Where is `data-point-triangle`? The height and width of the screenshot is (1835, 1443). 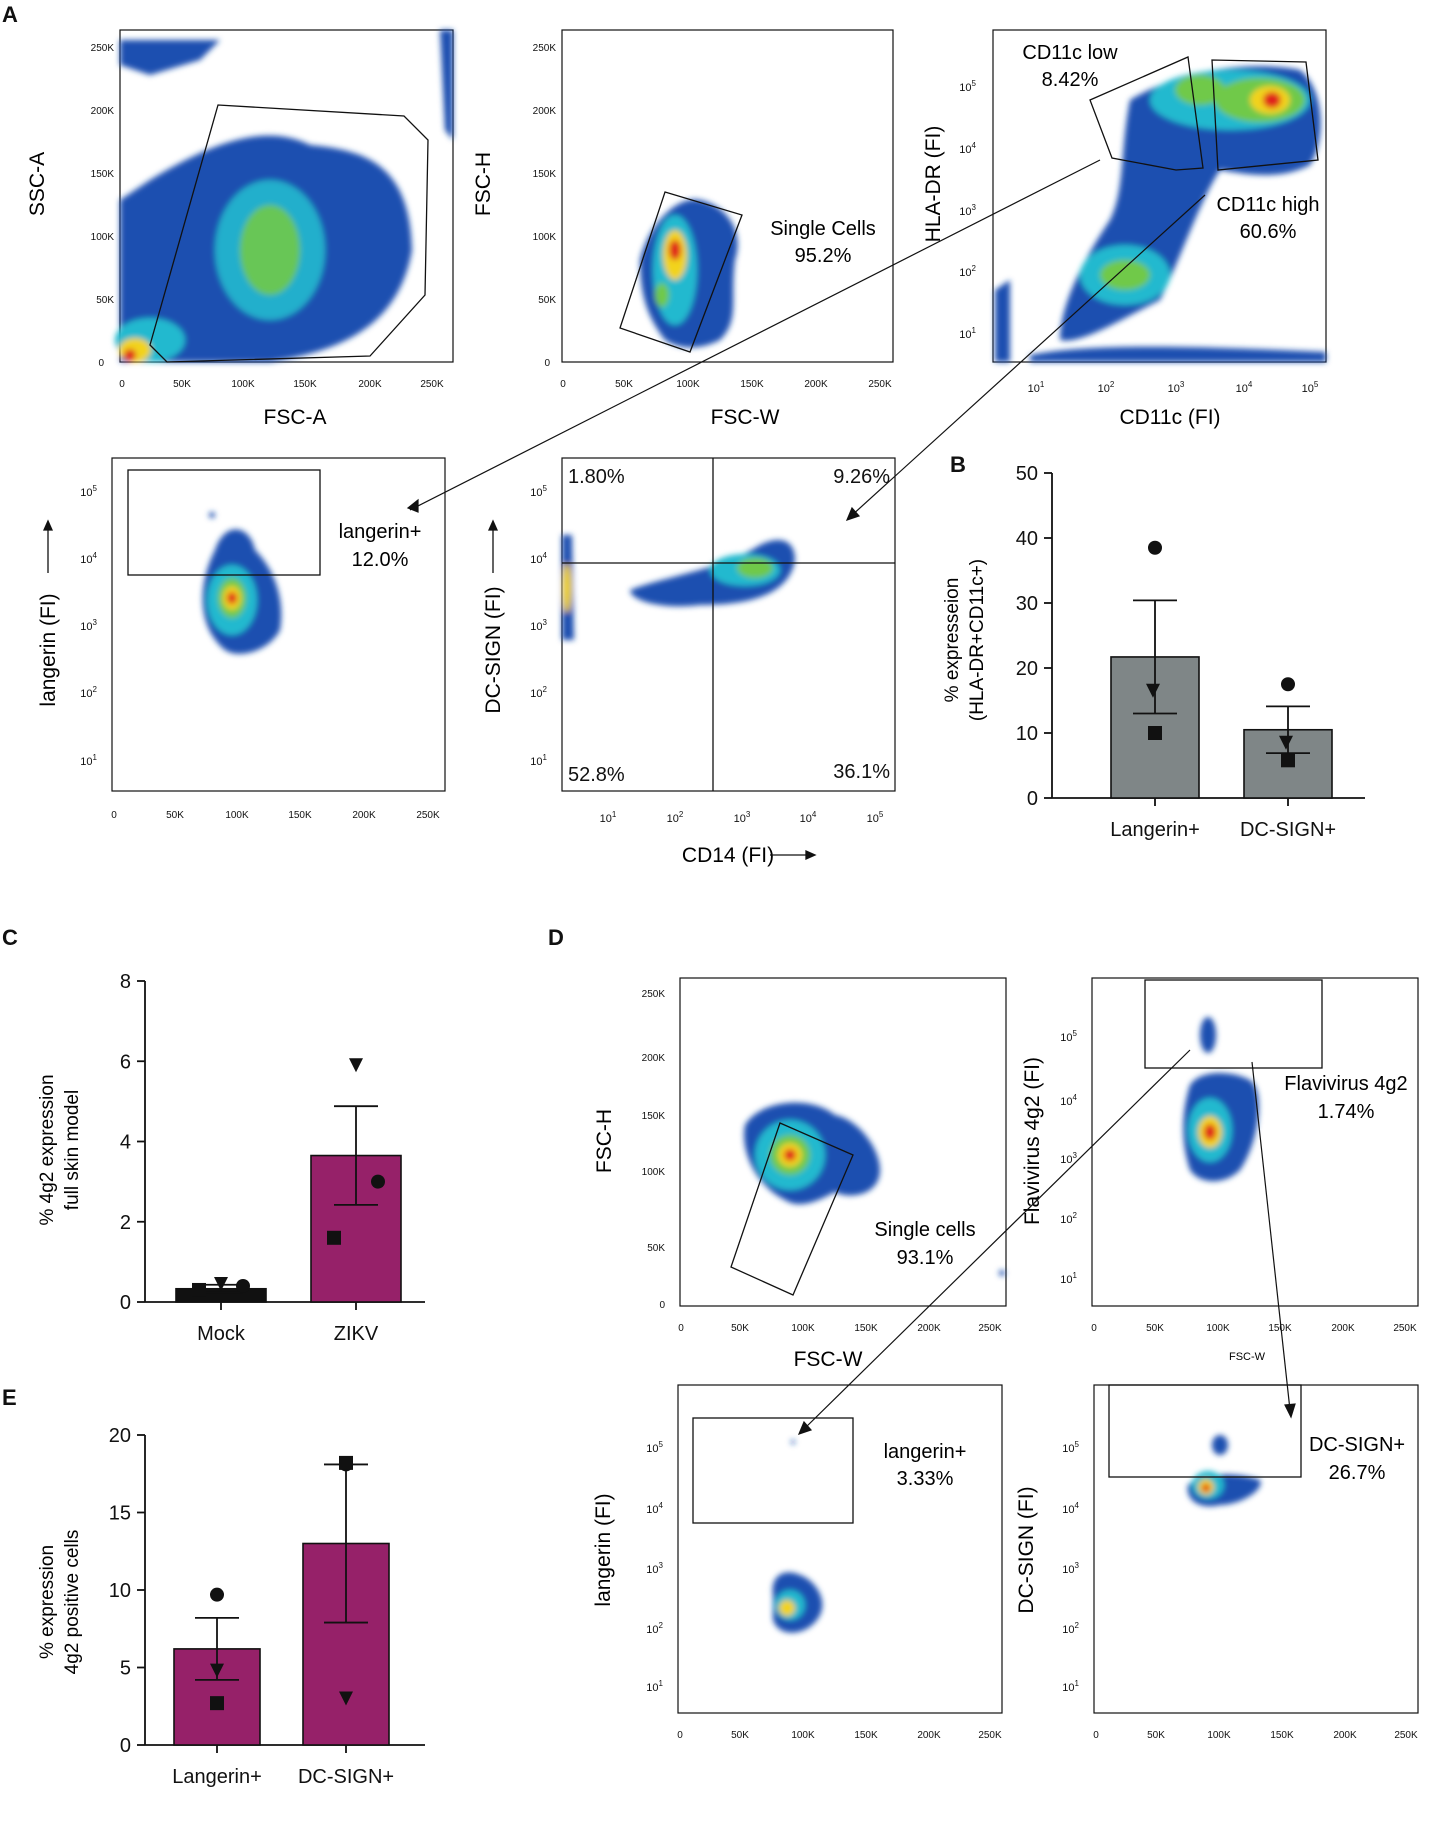 data-point-triangle is located at coordinates (346, 1698).